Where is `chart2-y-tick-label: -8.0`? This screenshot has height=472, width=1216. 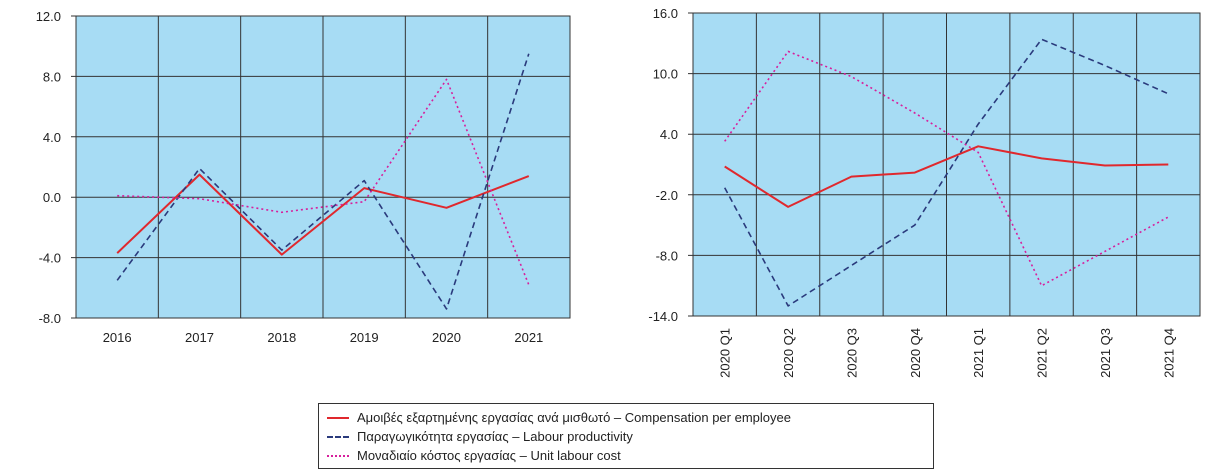 chart2-y-tick-label: -8.0 is located at coordinates (667, 255).